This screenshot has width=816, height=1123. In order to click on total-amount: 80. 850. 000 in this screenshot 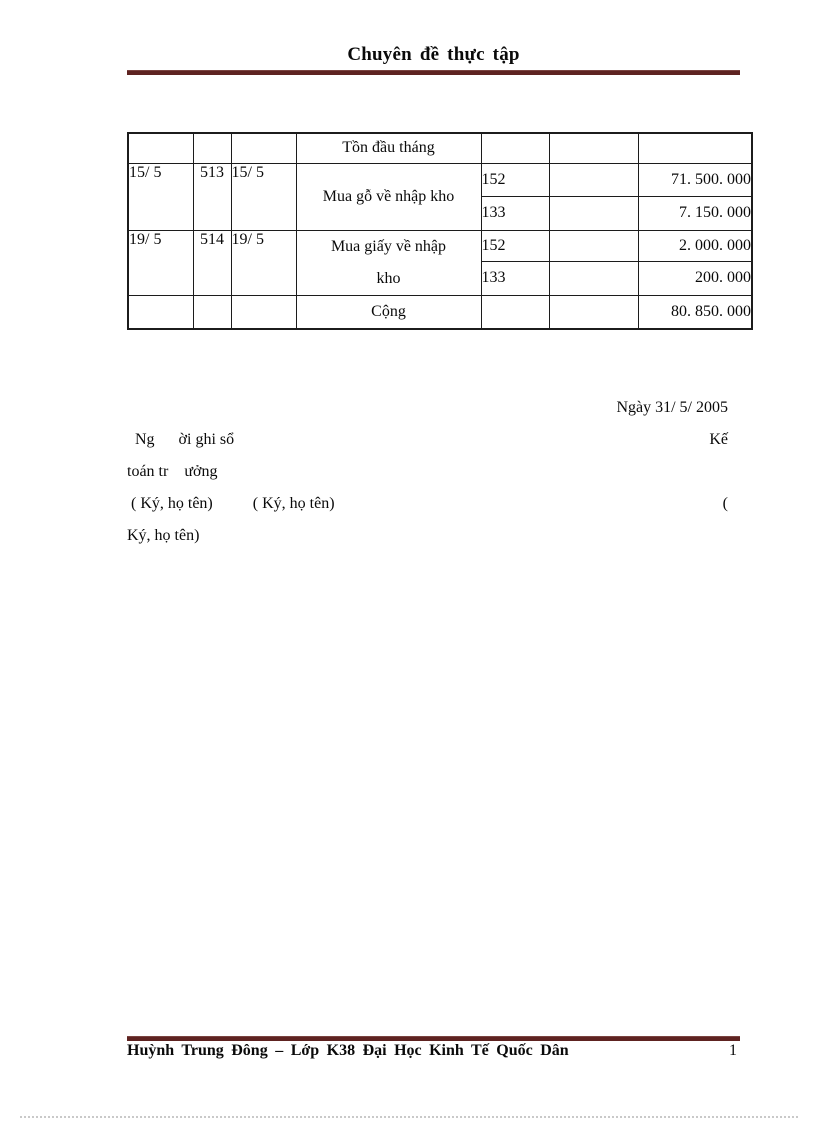, I will do `click(695, 312)`.